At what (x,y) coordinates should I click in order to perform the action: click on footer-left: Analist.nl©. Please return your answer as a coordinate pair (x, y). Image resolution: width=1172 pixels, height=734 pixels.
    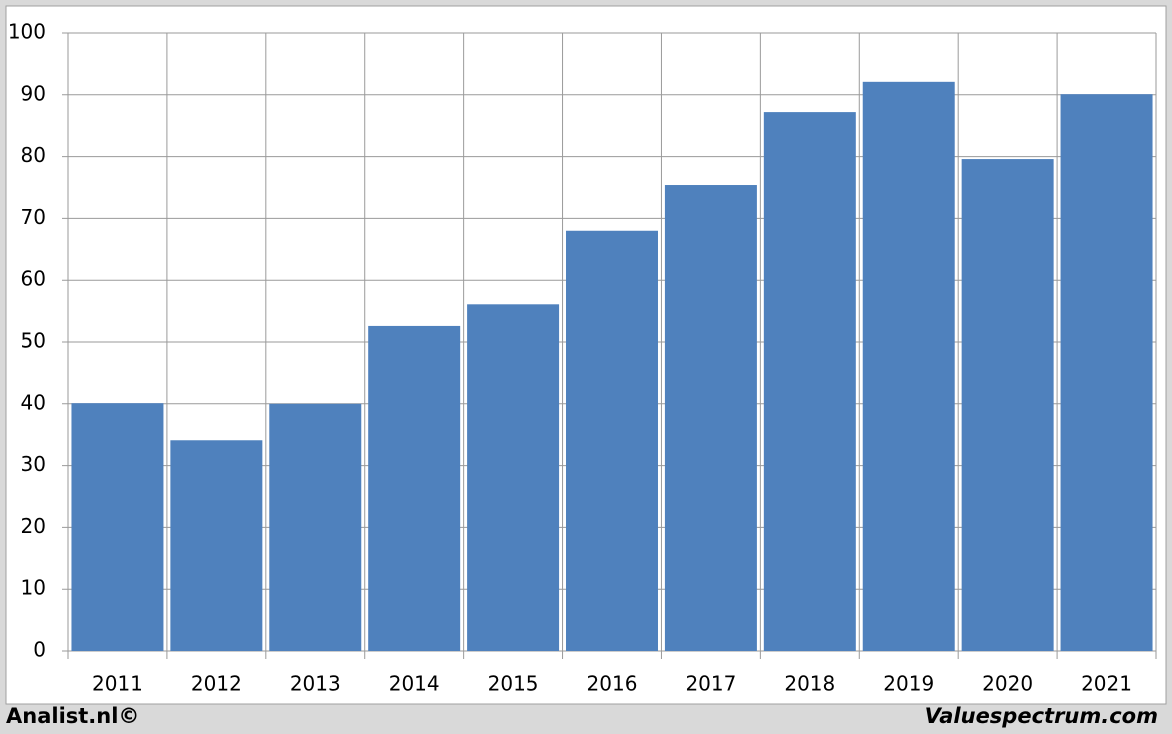
    Looking at the image, I should click on (72, 716).